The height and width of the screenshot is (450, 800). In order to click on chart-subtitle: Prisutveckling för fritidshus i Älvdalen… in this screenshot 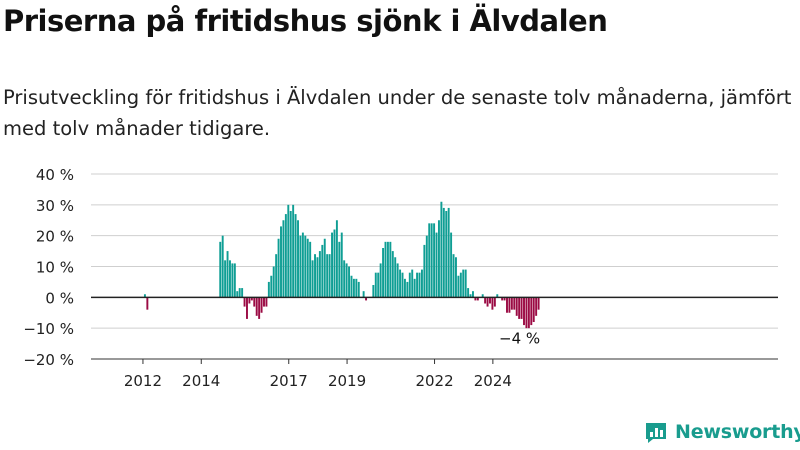, I will do `click(397, 113)`.